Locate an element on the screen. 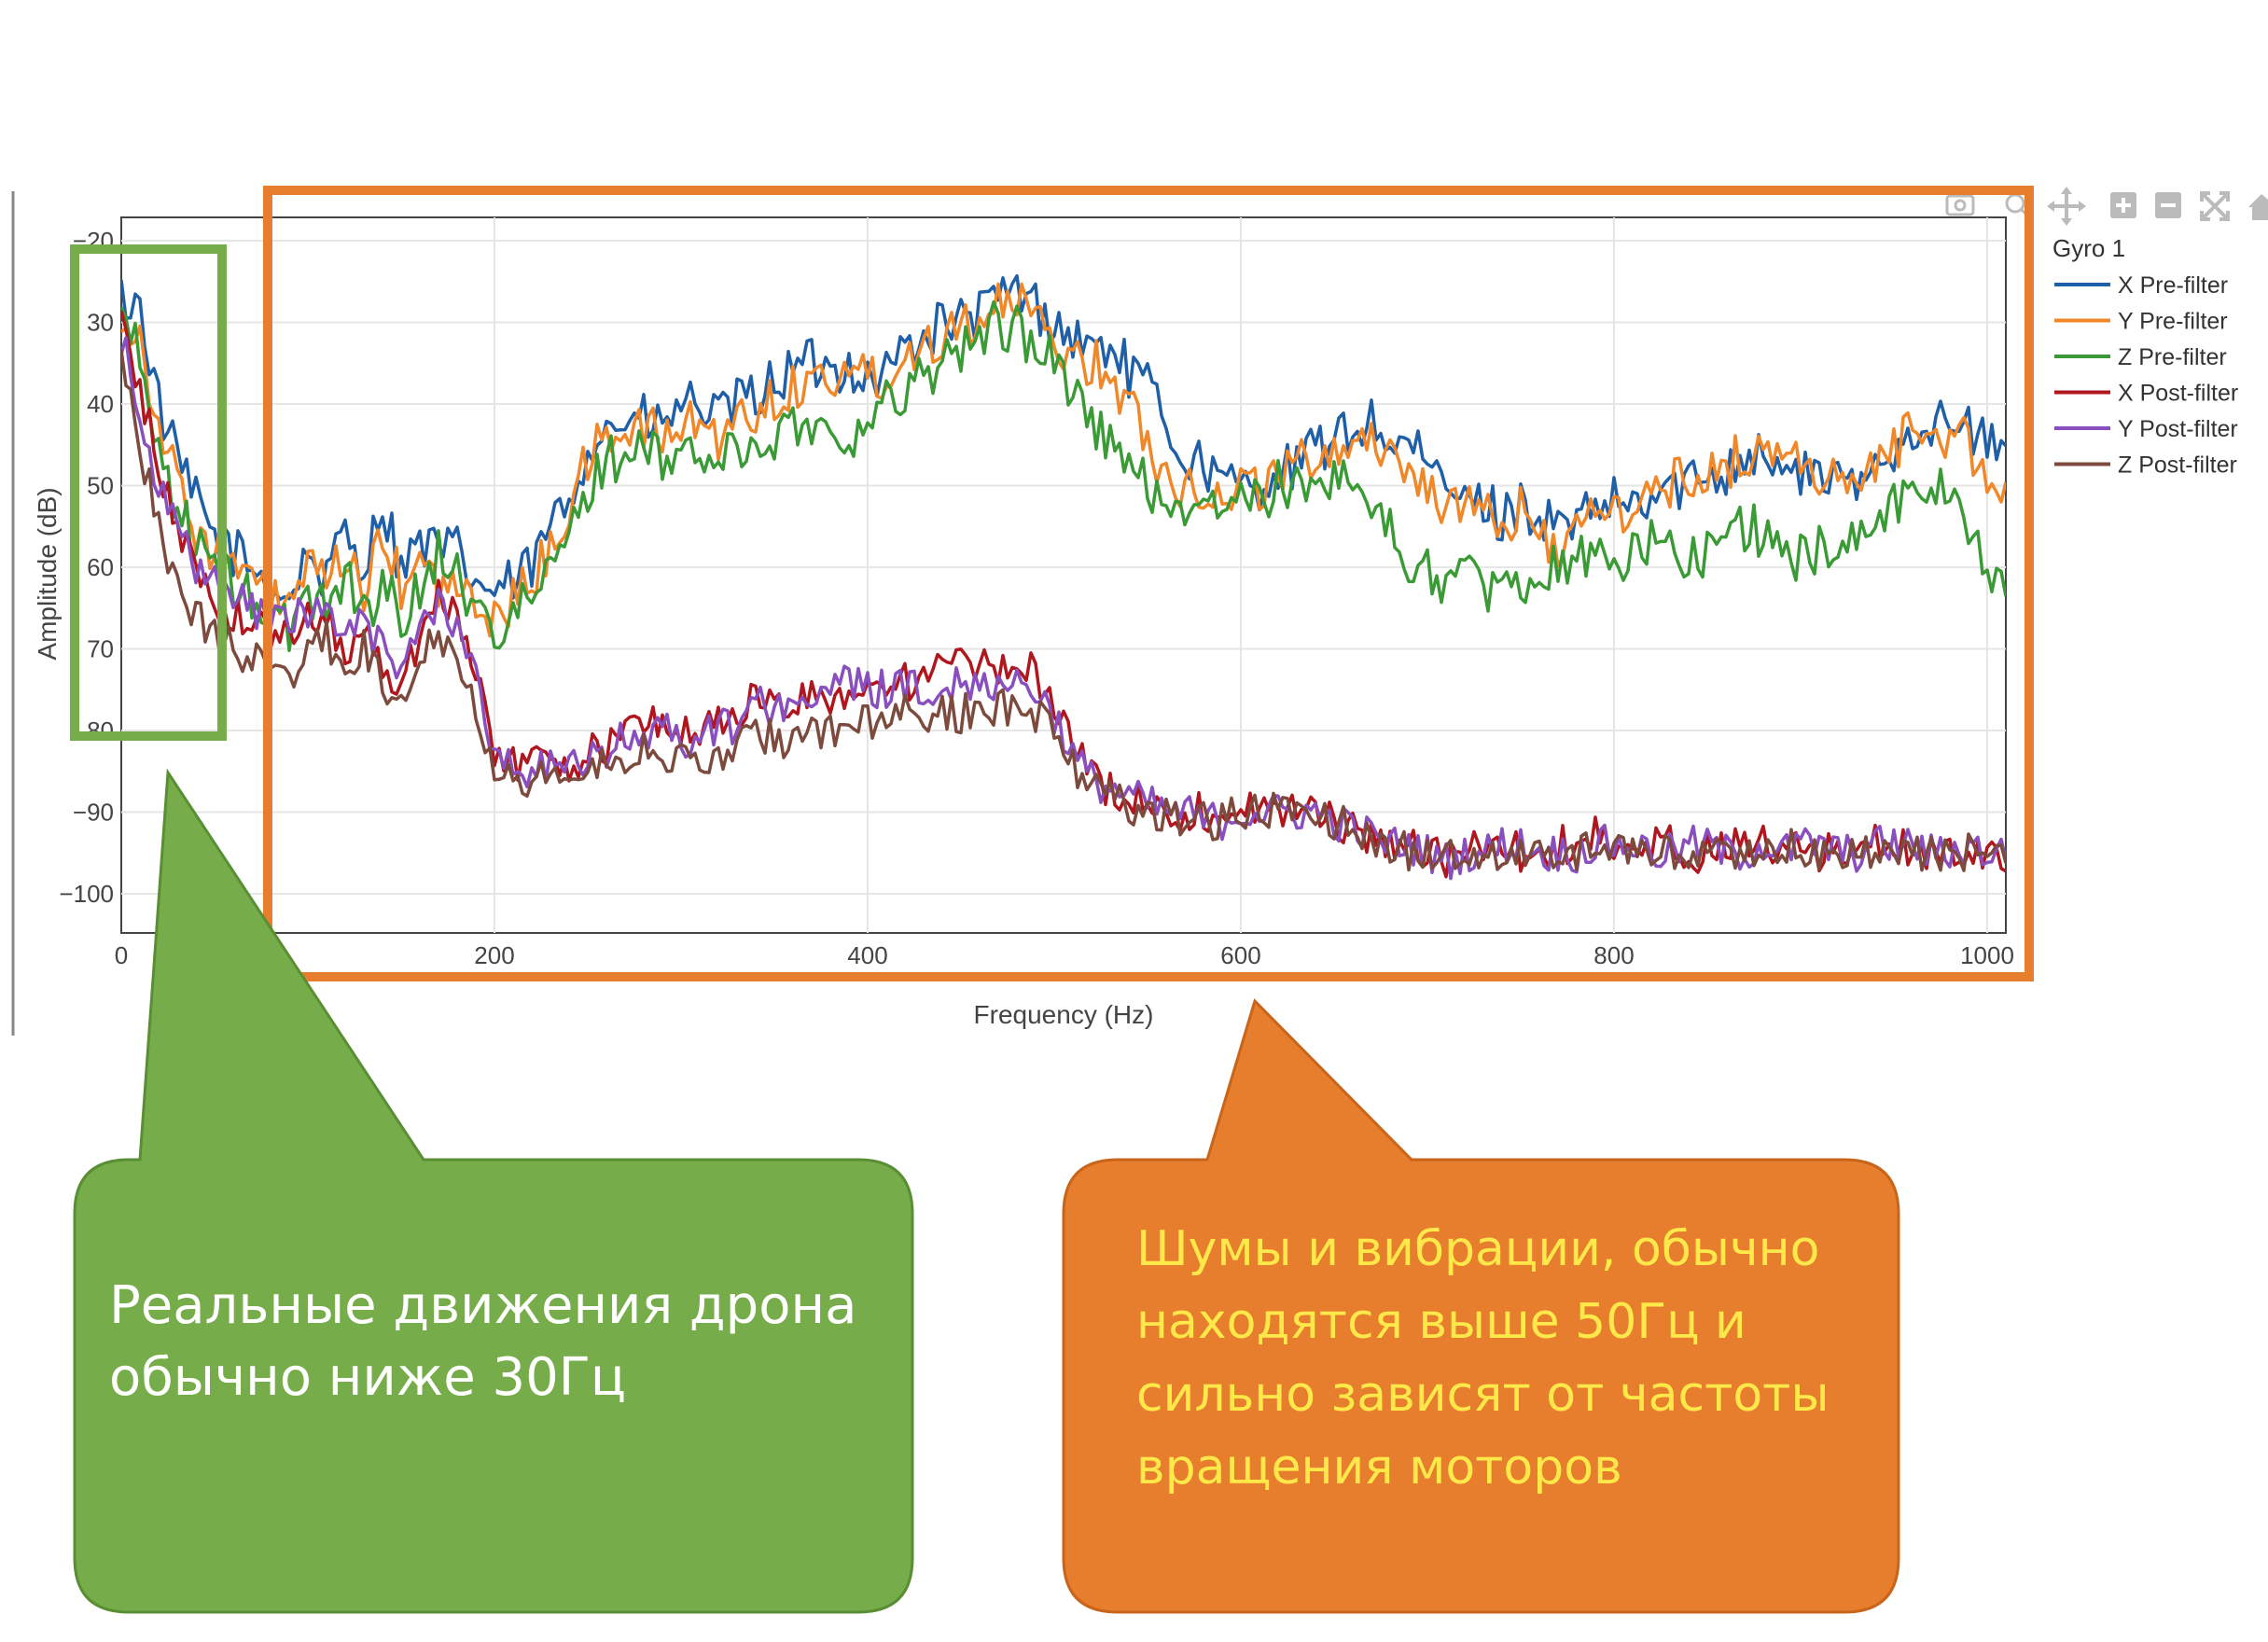 The height and width of the screenshot is (1642, 2268). y-axis-title: Amplitude (dB) is located at coordinates (47, 573).